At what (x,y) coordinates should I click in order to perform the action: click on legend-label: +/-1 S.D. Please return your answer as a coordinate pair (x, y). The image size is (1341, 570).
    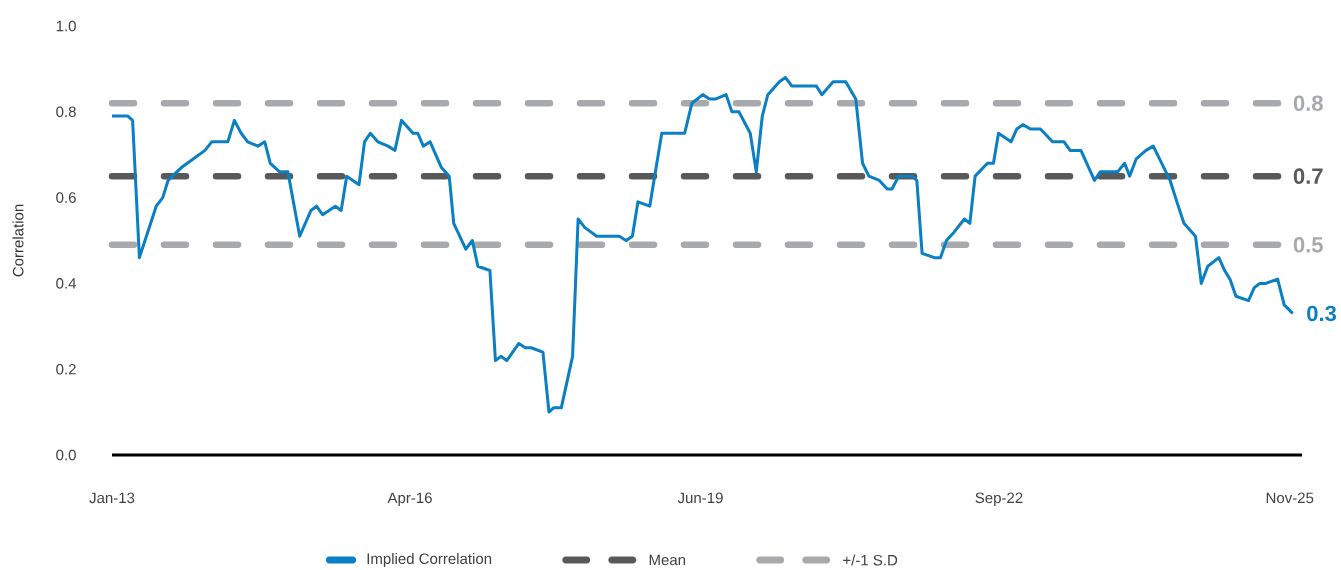
    Looking at the image, I should click on (870, 560).